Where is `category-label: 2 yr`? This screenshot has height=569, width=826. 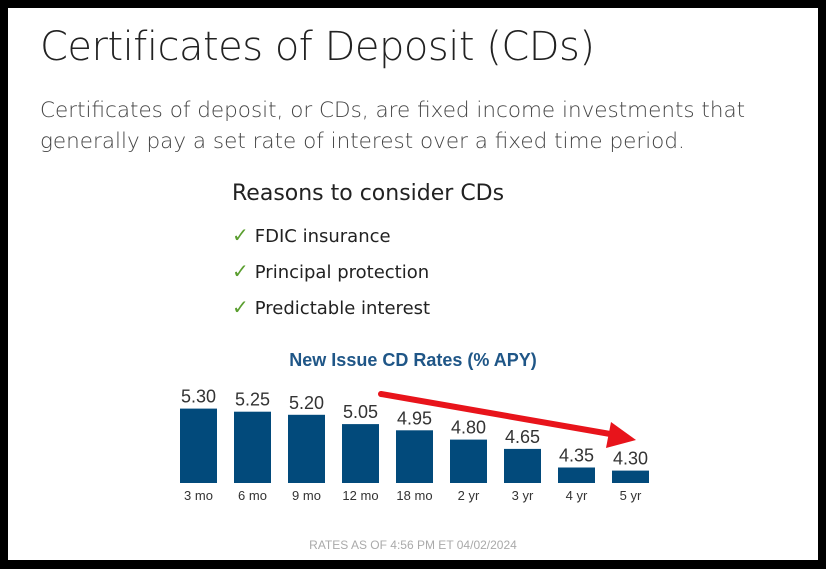 category-label: 2 yr is located at coordinates (469, 495).